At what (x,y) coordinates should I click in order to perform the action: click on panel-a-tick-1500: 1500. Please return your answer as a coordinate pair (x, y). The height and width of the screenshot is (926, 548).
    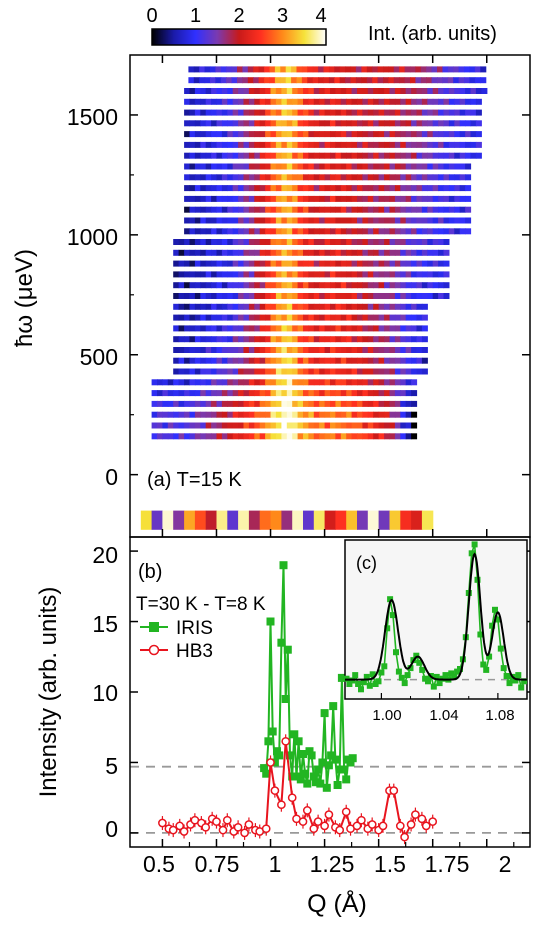
    Looking at the image, I should click on (92, 117).